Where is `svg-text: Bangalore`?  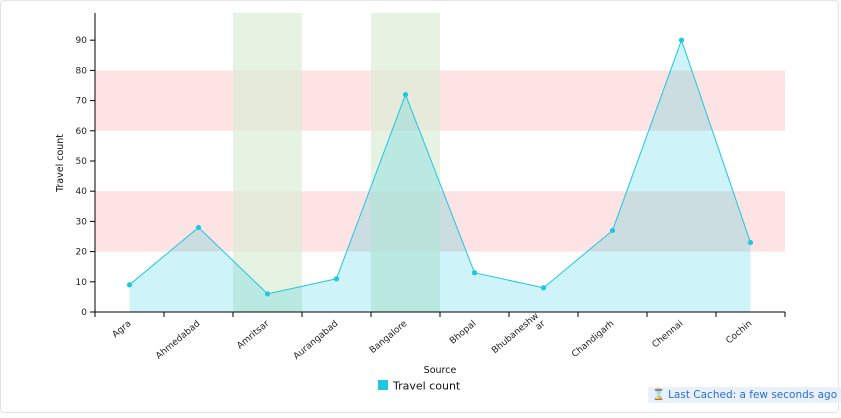
svg-text: Bangalore is located at coordinates (389, 337).